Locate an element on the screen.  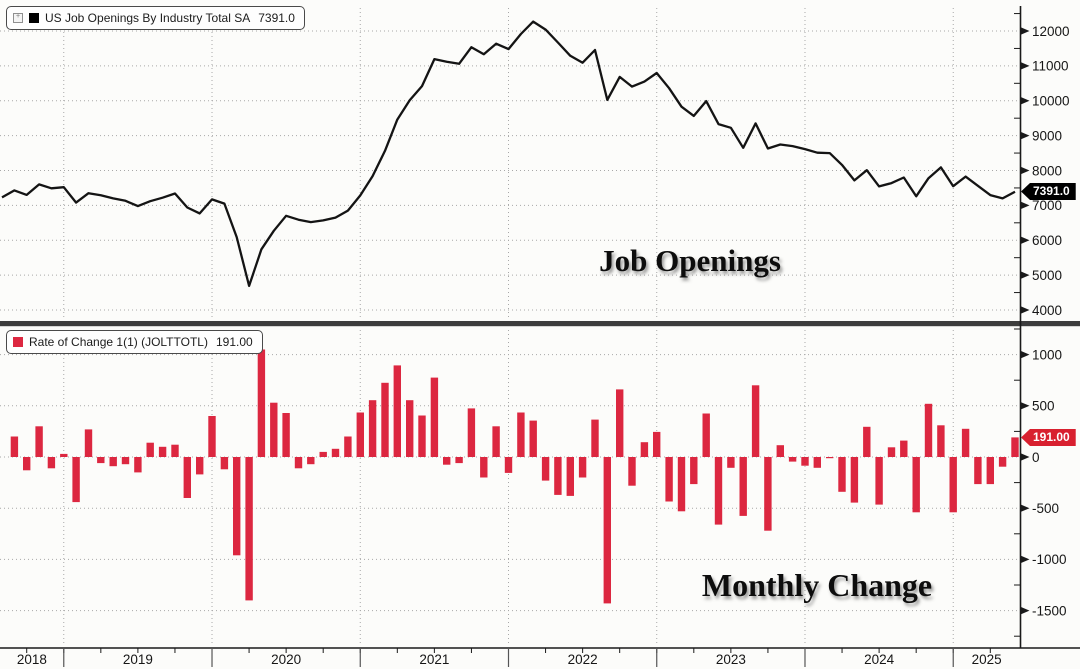
legend-expand-icon is located at coordinates (18, 18).